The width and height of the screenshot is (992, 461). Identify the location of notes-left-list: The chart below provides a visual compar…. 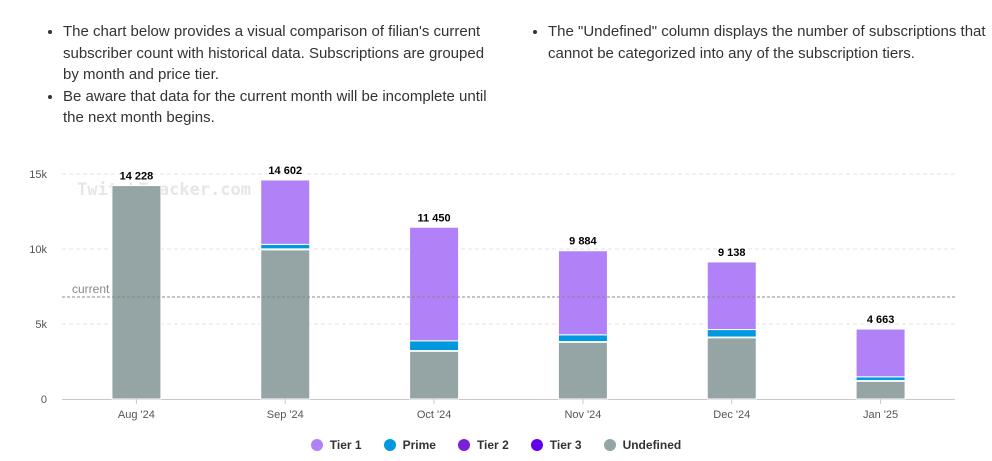
(269, 75).